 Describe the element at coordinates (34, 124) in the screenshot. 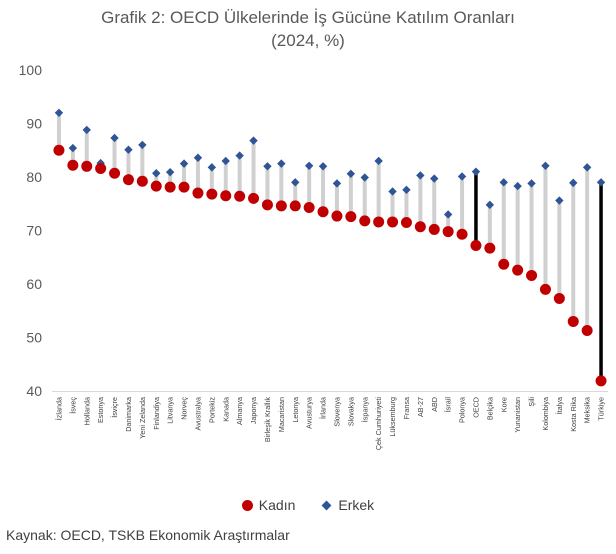

I see `y-tick-label: 90` at that location.